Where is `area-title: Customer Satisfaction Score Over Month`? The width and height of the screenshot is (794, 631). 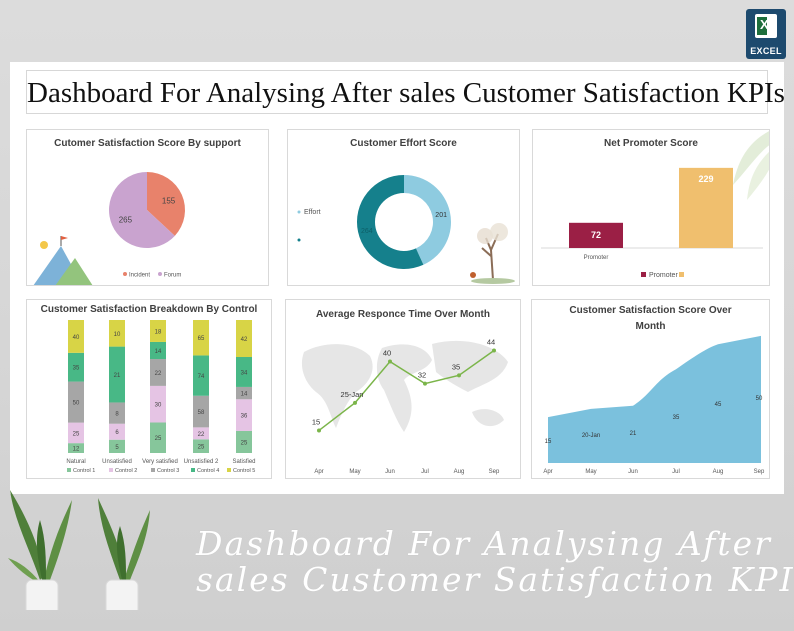 area-title: Customer Satisfaction Score Over Month is located at coordinates (650, 318).